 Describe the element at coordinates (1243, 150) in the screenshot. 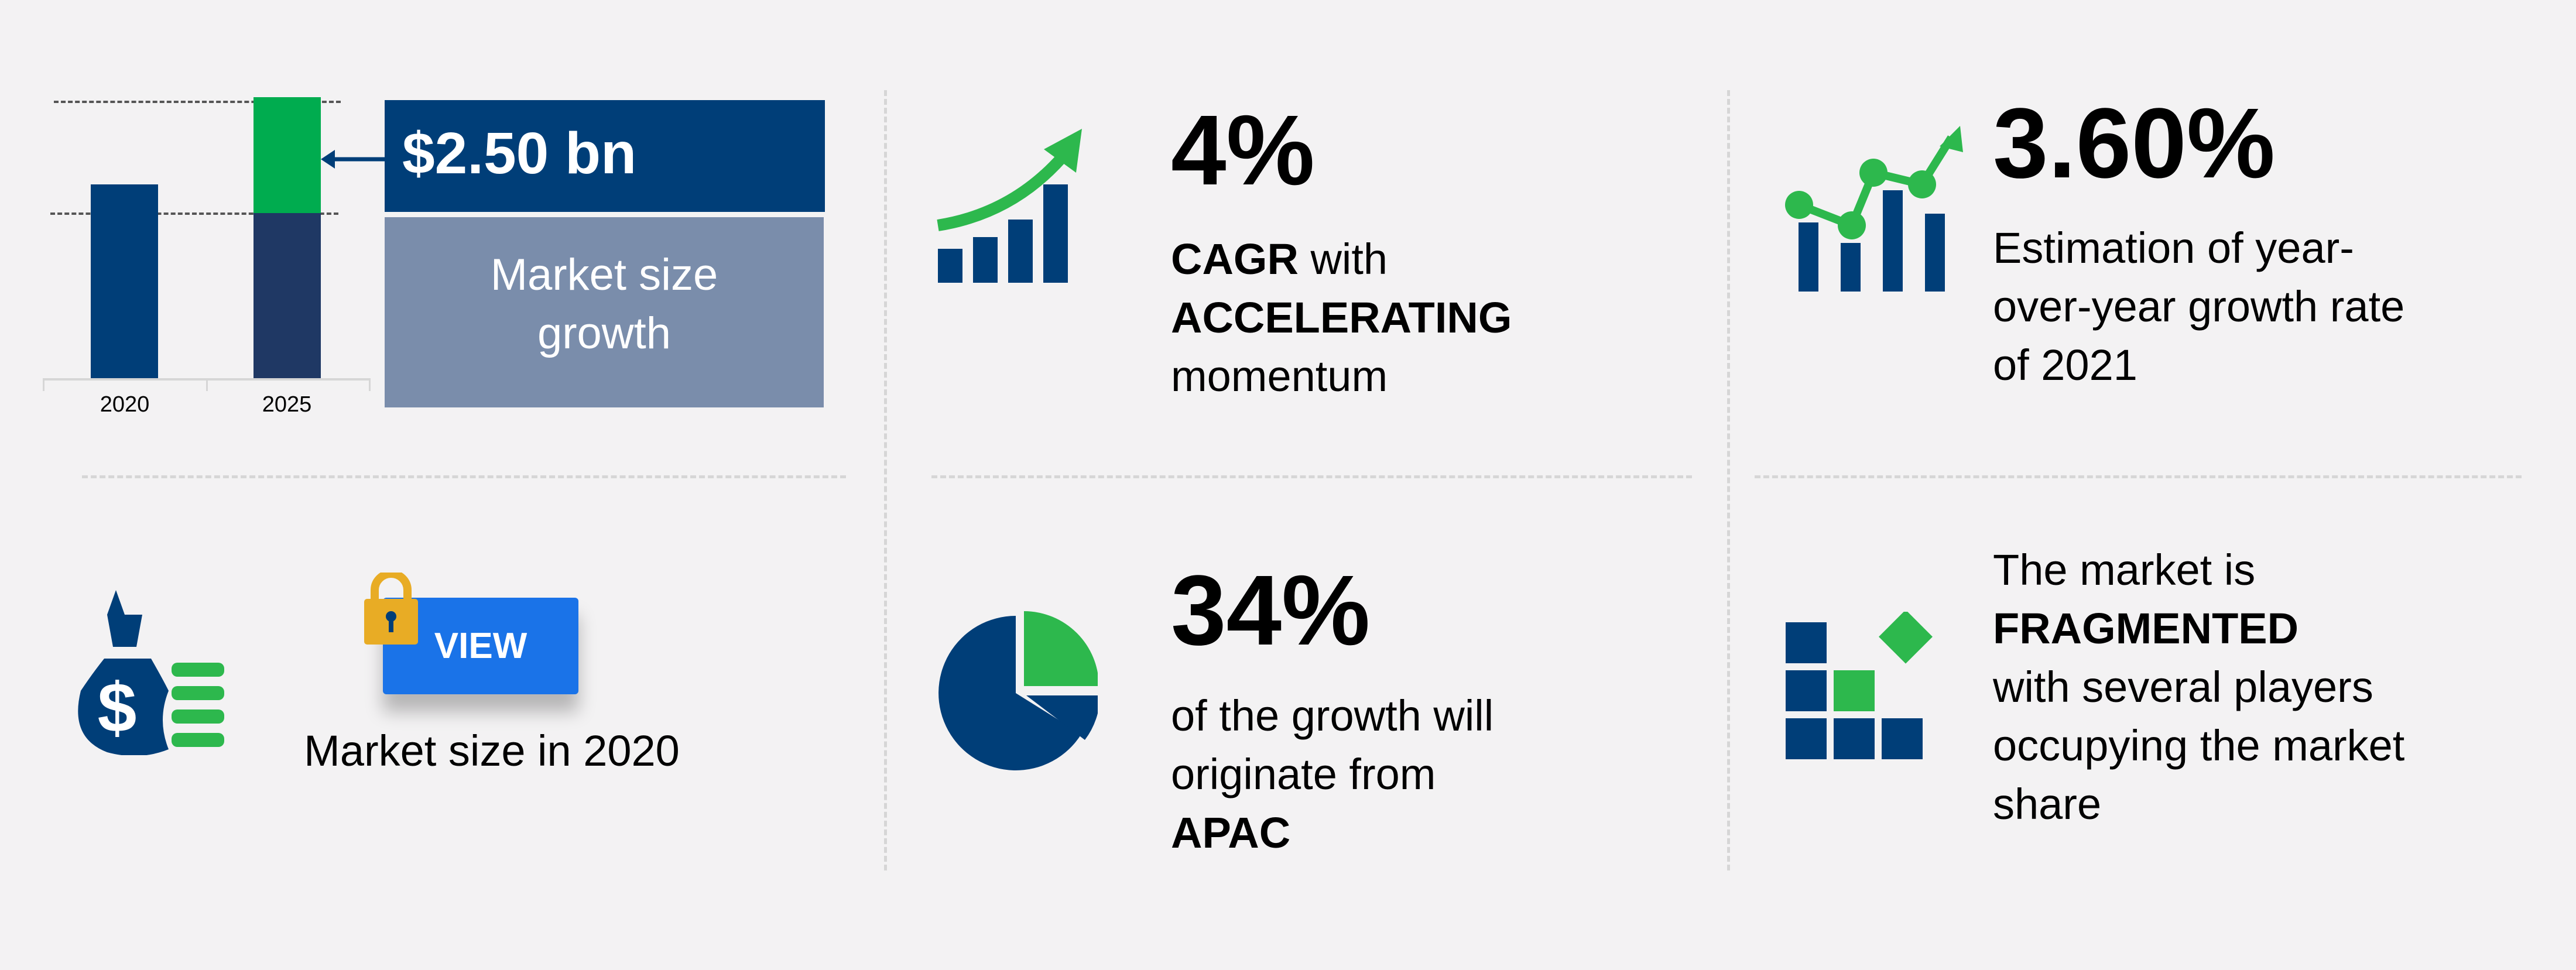

I see `cagr-value: 4%` at that location.